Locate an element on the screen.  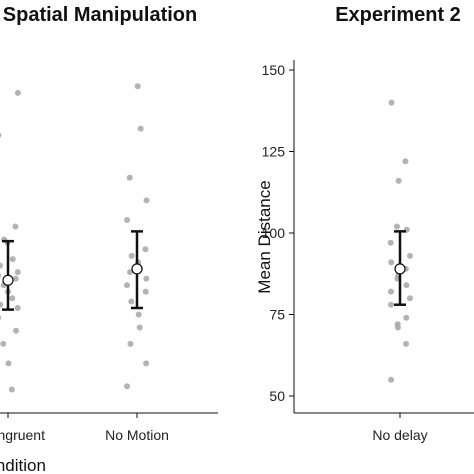
right-y-tick-label: 125 is located at coordinates (274, 152).